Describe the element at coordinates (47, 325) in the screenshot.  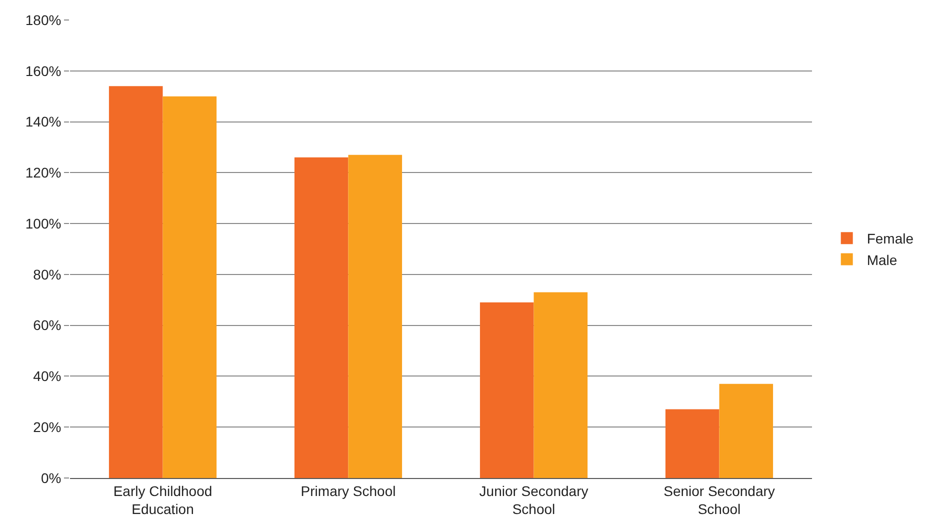
I see `y-tick-label: 60%` at that location.